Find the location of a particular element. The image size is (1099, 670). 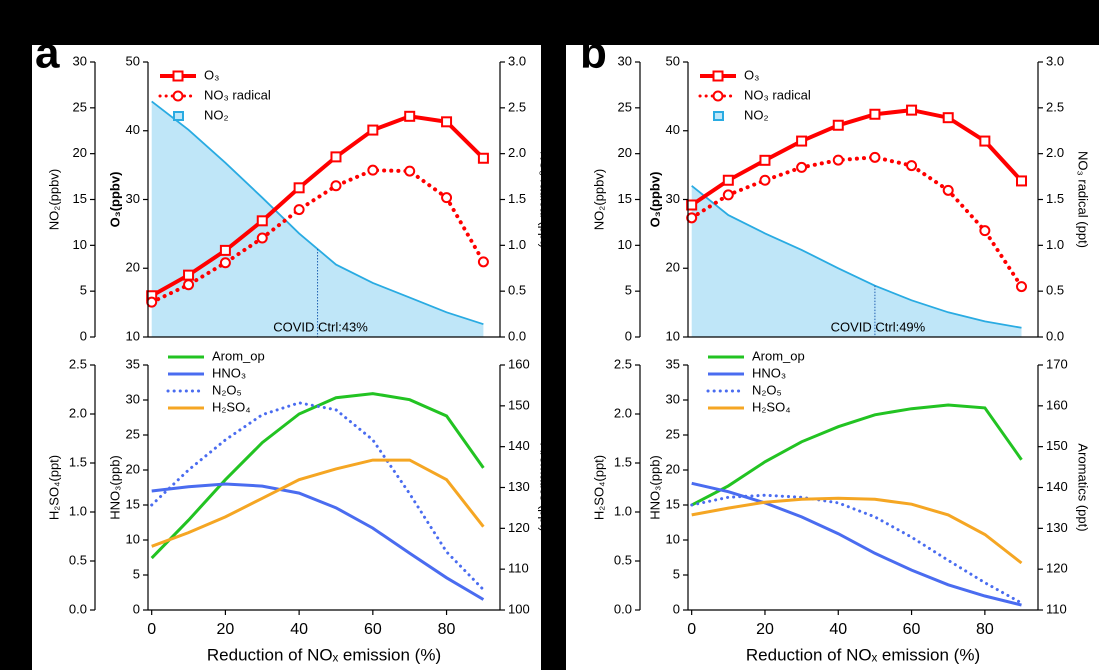

x-tick-label: 40 is located at coordinates (838, 629).